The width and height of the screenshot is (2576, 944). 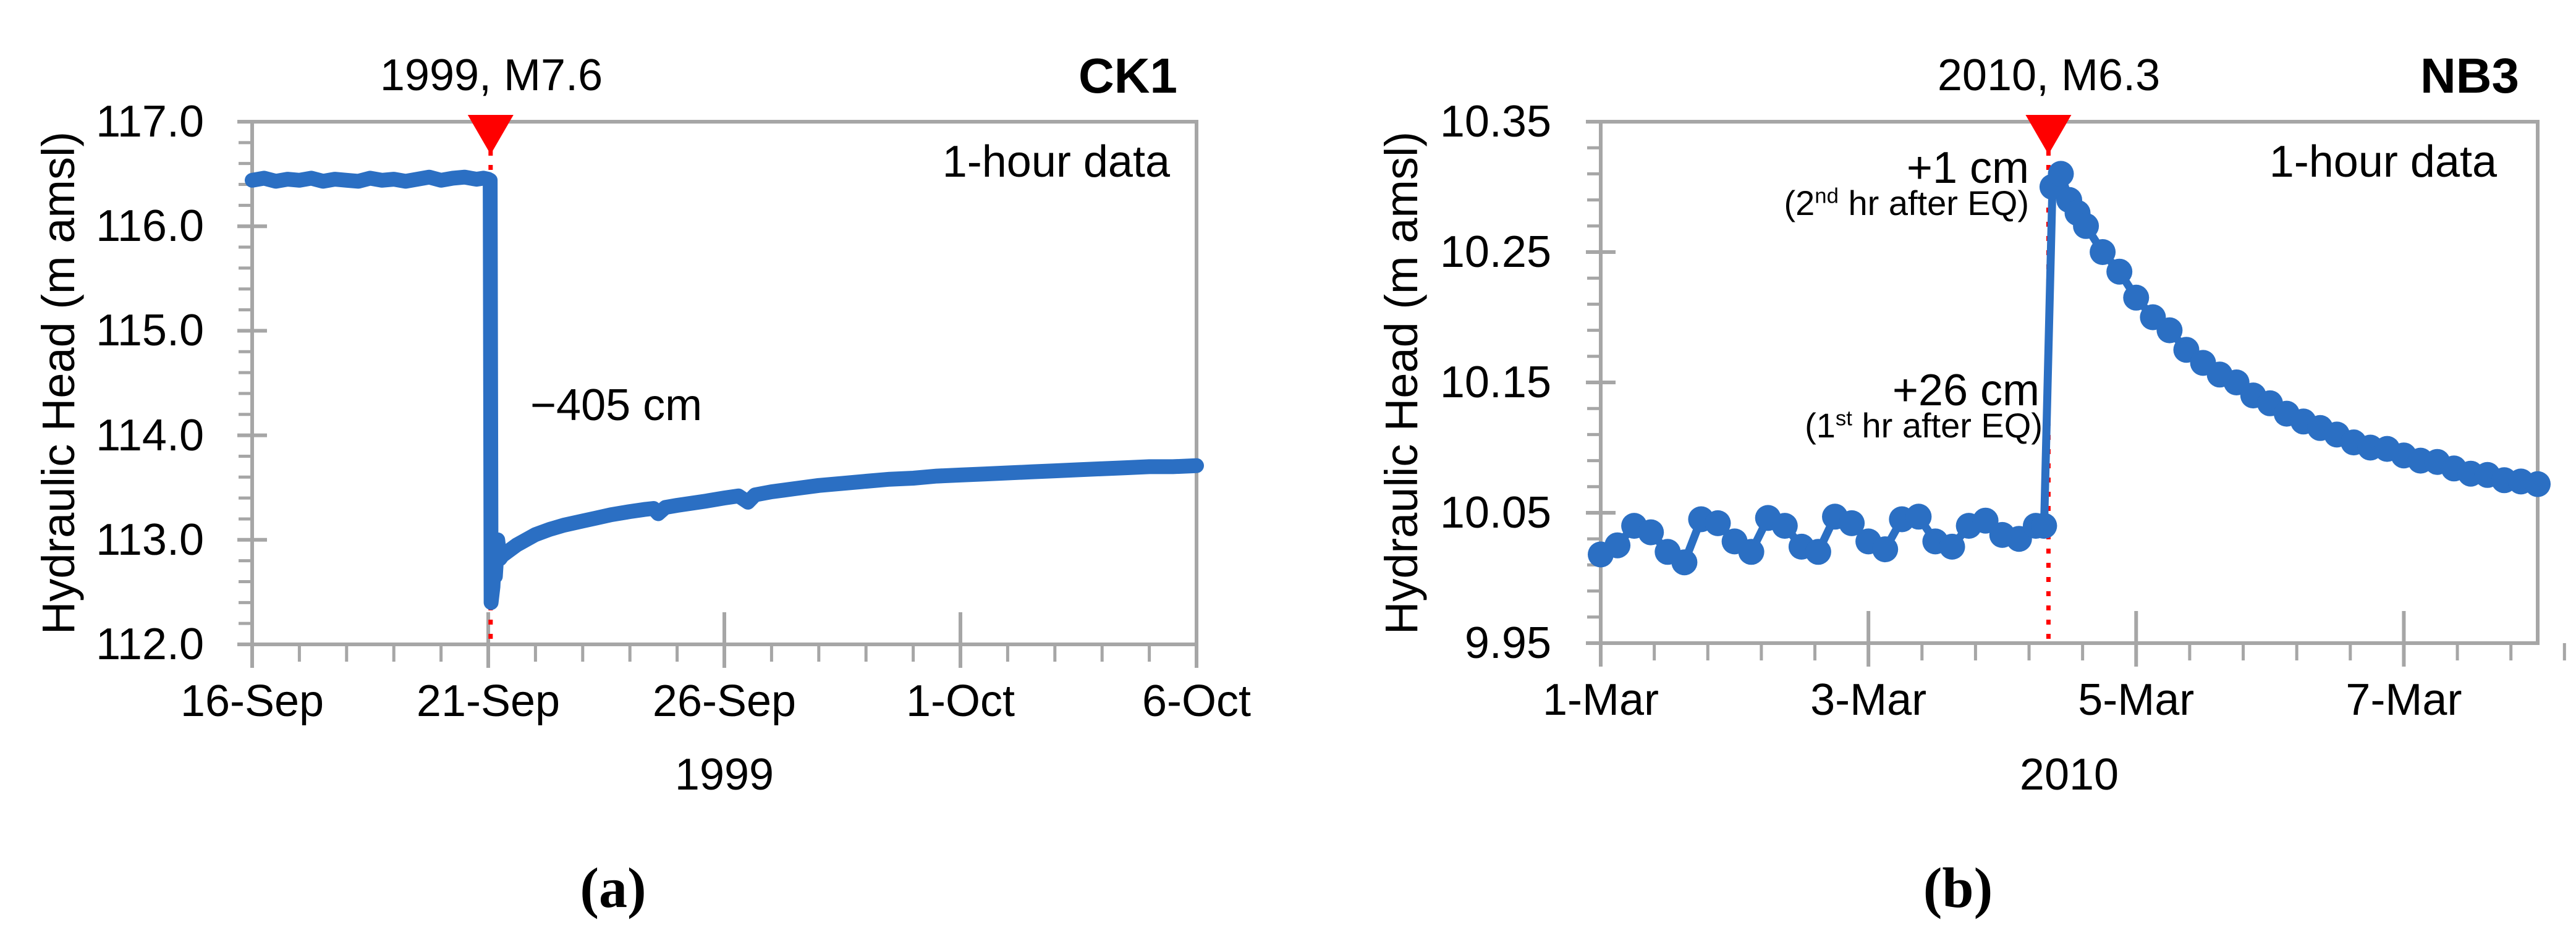 I want to click on eq-title-a: 1999, M7.6, so click(x=491, y=75).